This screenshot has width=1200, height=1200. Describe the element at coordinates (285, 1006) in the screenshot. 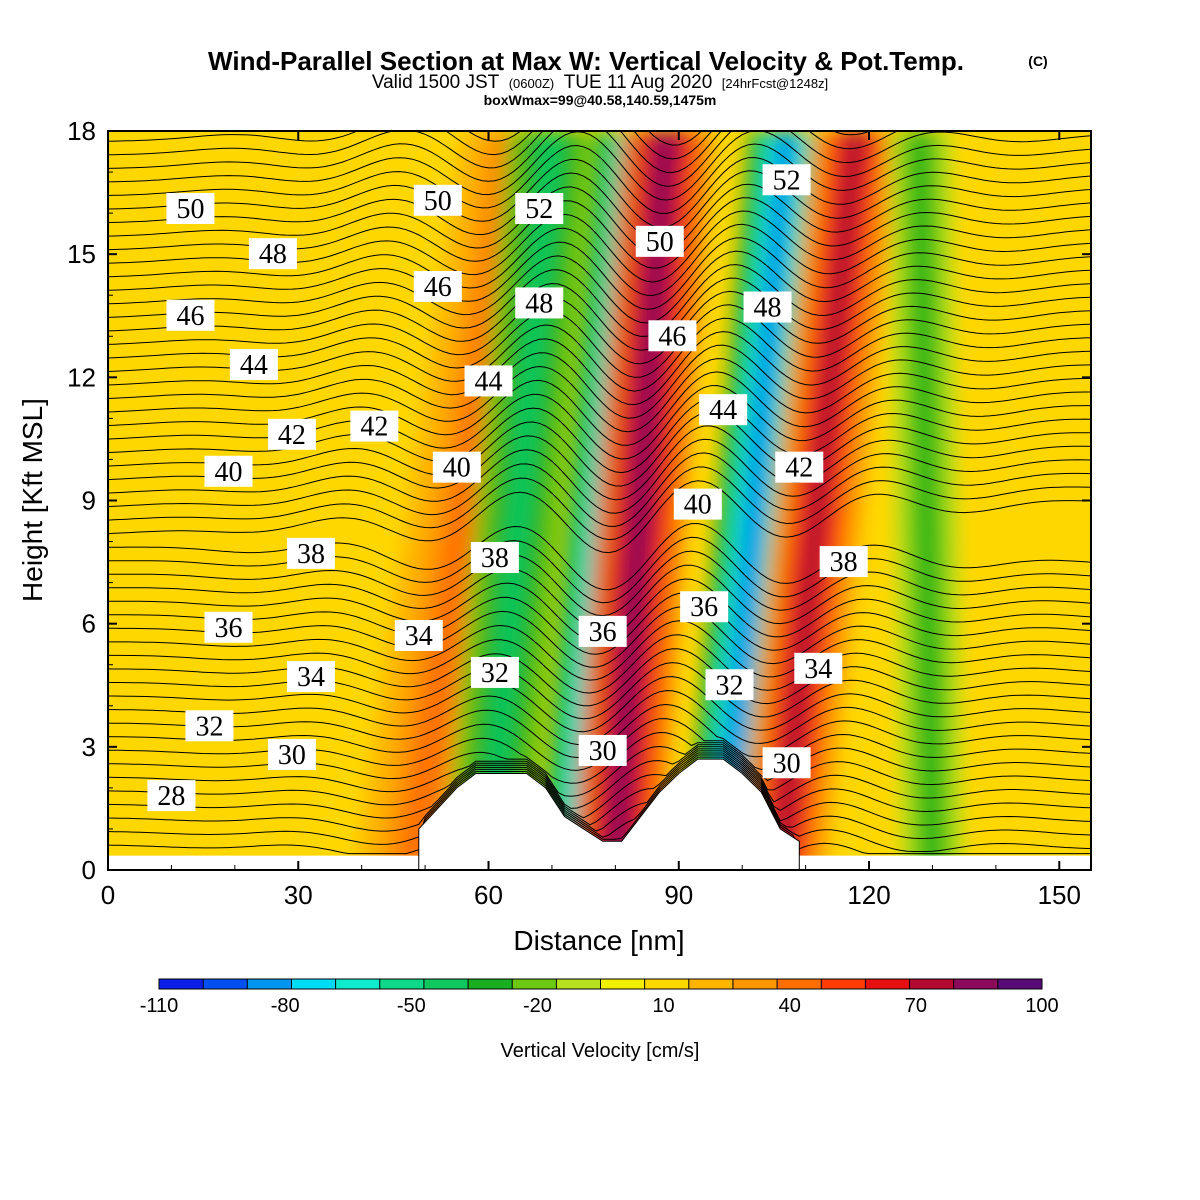

I see `colorbar-tick-label: -80` at that location.